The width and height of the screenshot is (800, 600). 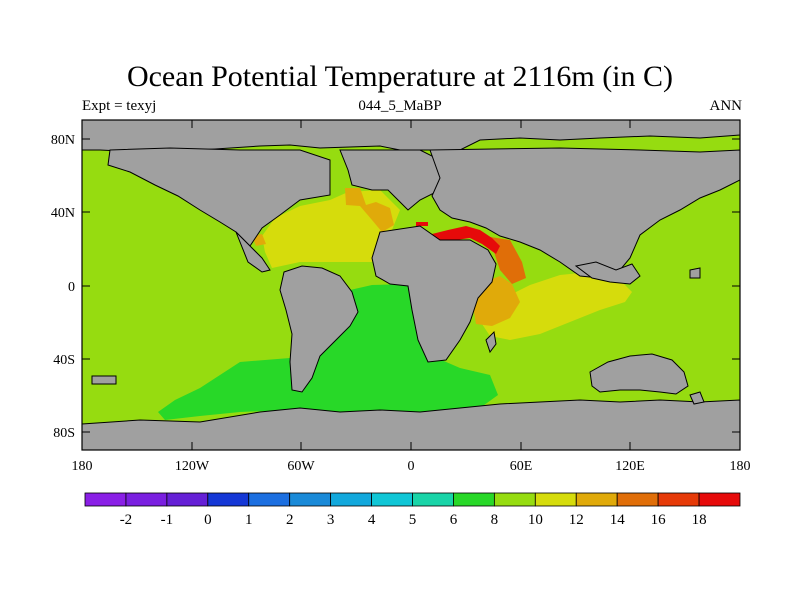 What do you see at coordinates (659, 520) in the screenshot?
I see `colorbar-label: 16` at bounding box center [659, 520].